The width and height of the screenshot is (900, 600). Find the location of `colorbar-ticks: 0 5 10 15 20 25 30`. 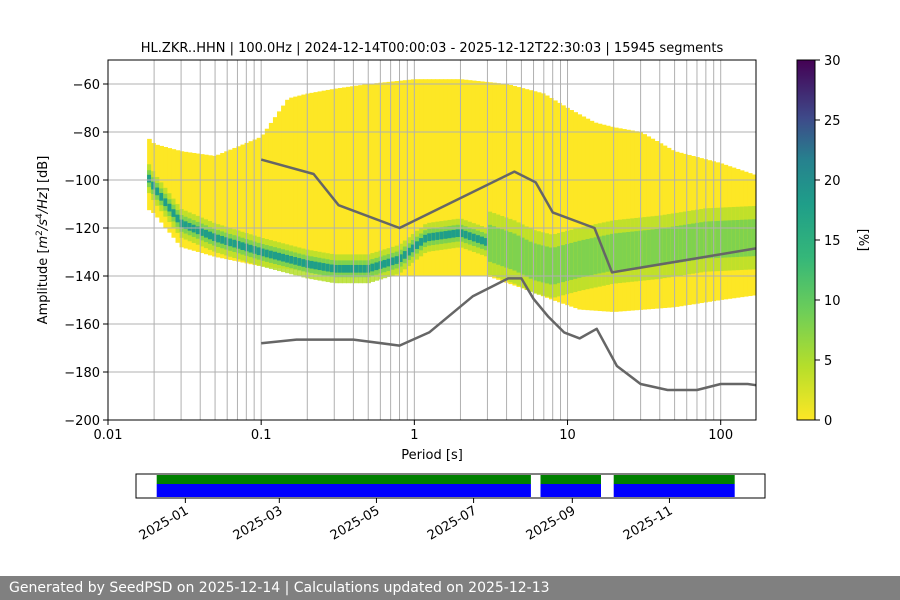

colorbar-ticks: 0 5 10 15 20 25 30 is located at coordinates (828, 241).